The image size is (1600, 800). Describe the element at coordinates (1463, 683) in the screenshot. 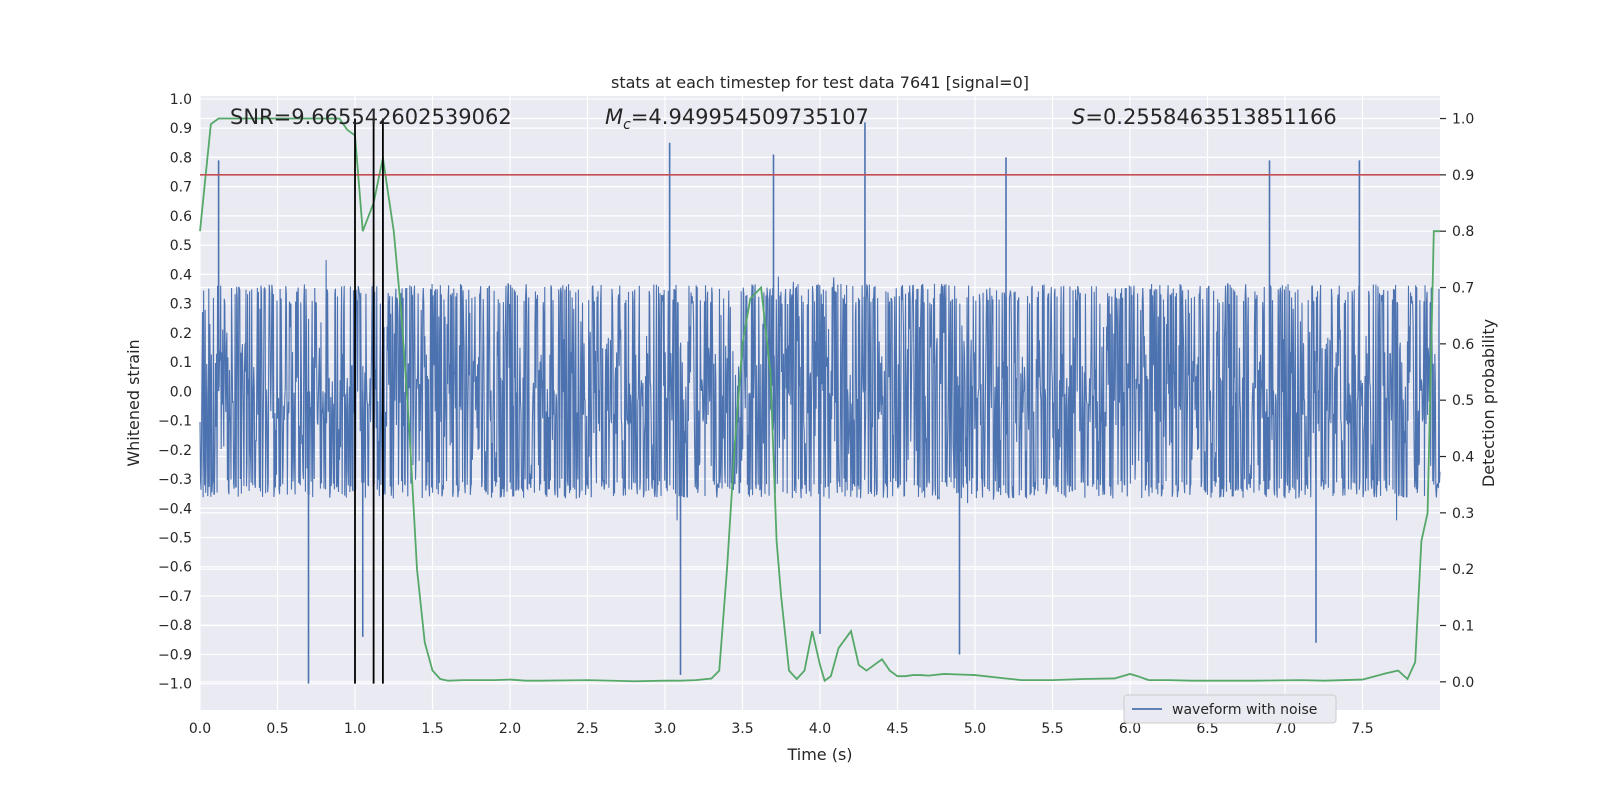

I see `y-right-tick-label-10: 0.0` at that location.